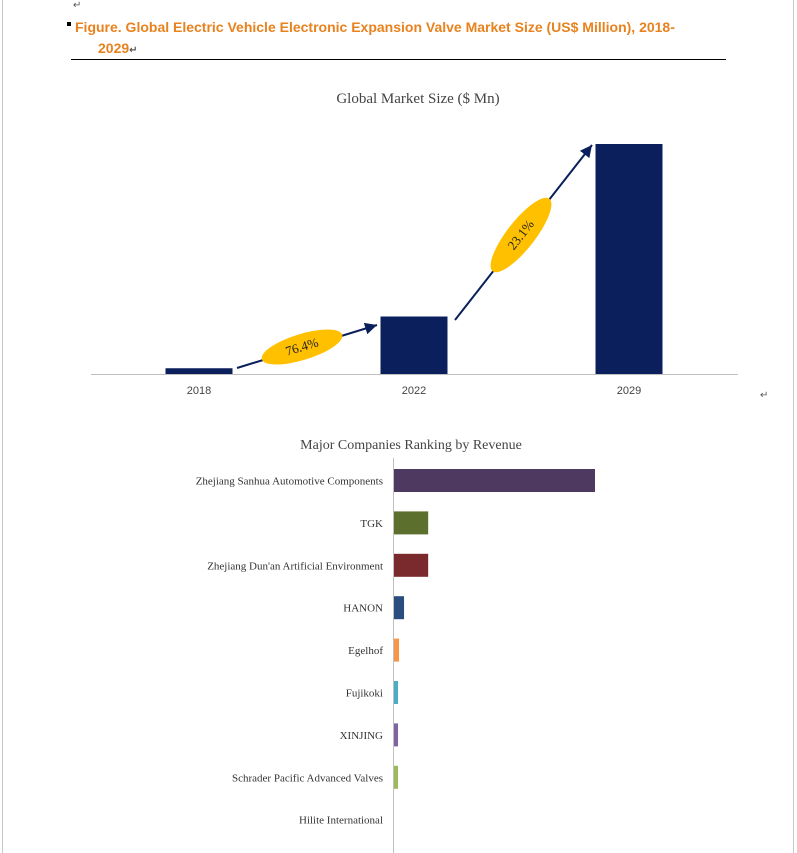 The height and width of the screenshot is (853, 797). Describe the element at coordinates (396, 735) in the screenshot. I see `company-bar-xinjing` at that location.